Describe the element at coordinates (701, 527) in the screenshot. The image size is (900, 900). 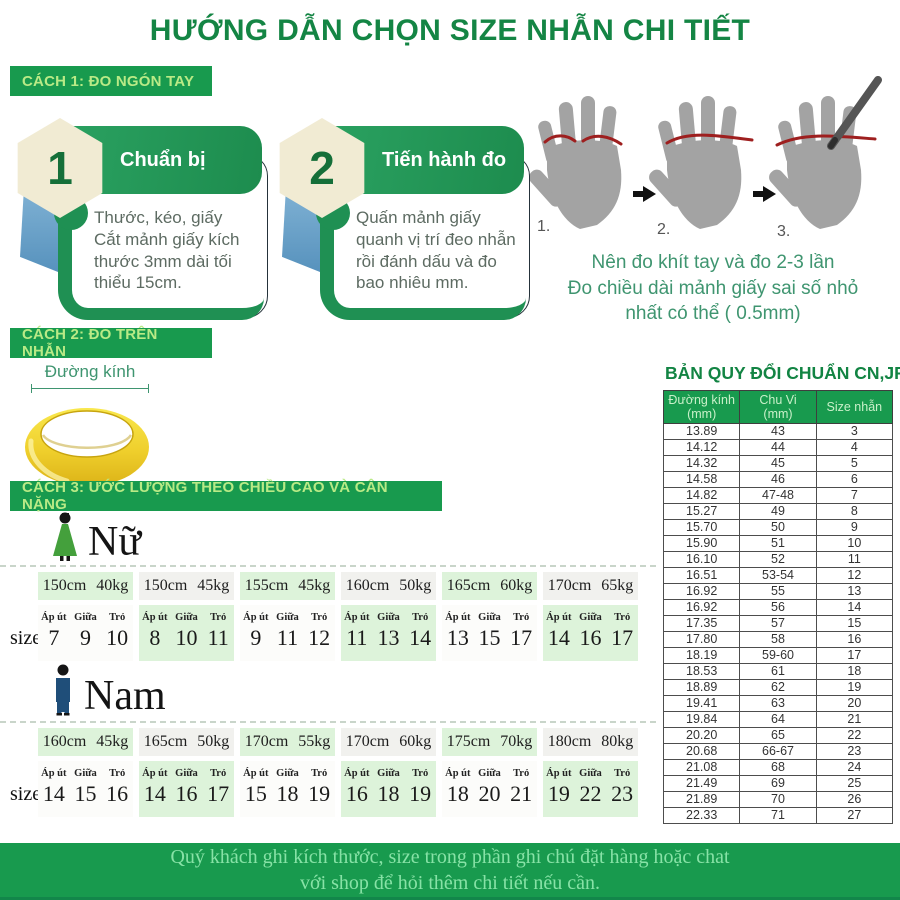
I see `table-cell: 15.70` at that location.